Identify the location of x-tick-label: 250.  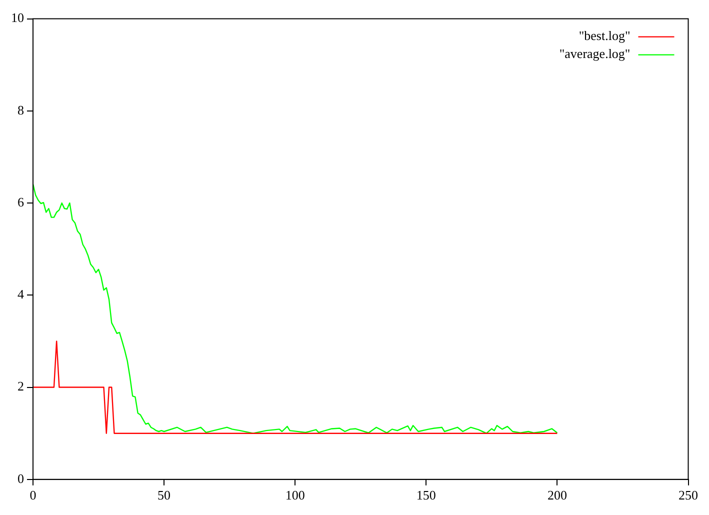
(688, 495).